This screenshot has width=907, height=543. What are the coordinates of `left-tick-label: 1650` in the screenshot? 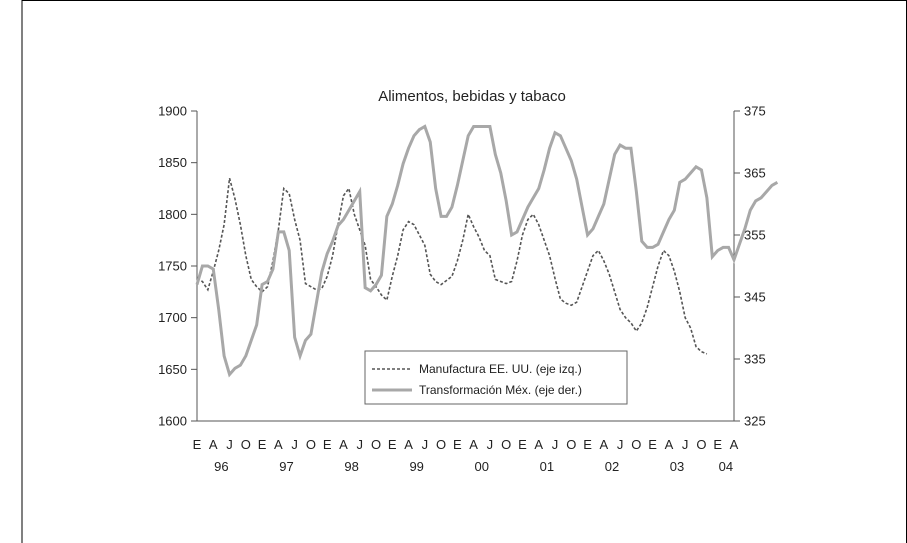 It's located at (172, 369).